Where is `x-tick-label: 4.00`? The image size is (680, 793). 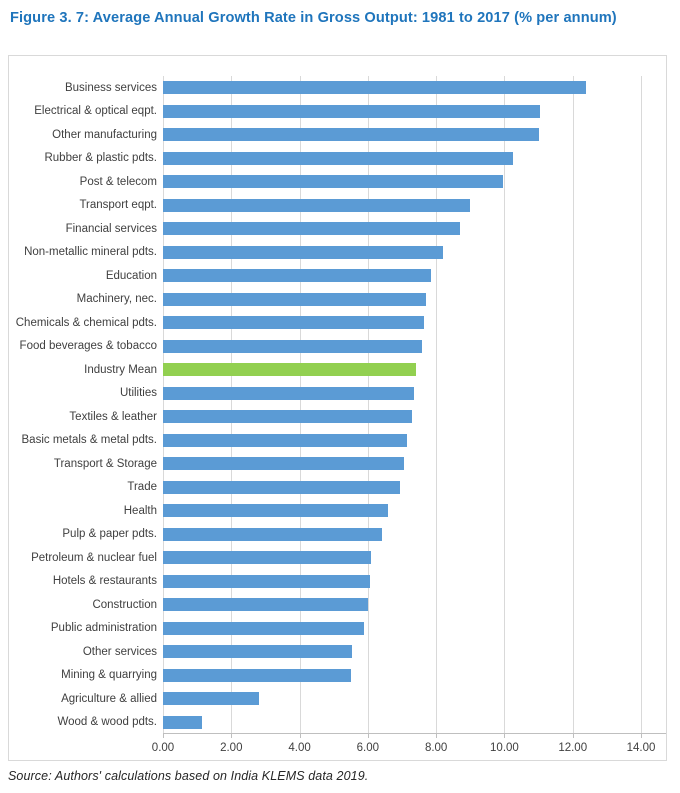
x-tick-label: 4.00 is located at coordinates (299, 748).